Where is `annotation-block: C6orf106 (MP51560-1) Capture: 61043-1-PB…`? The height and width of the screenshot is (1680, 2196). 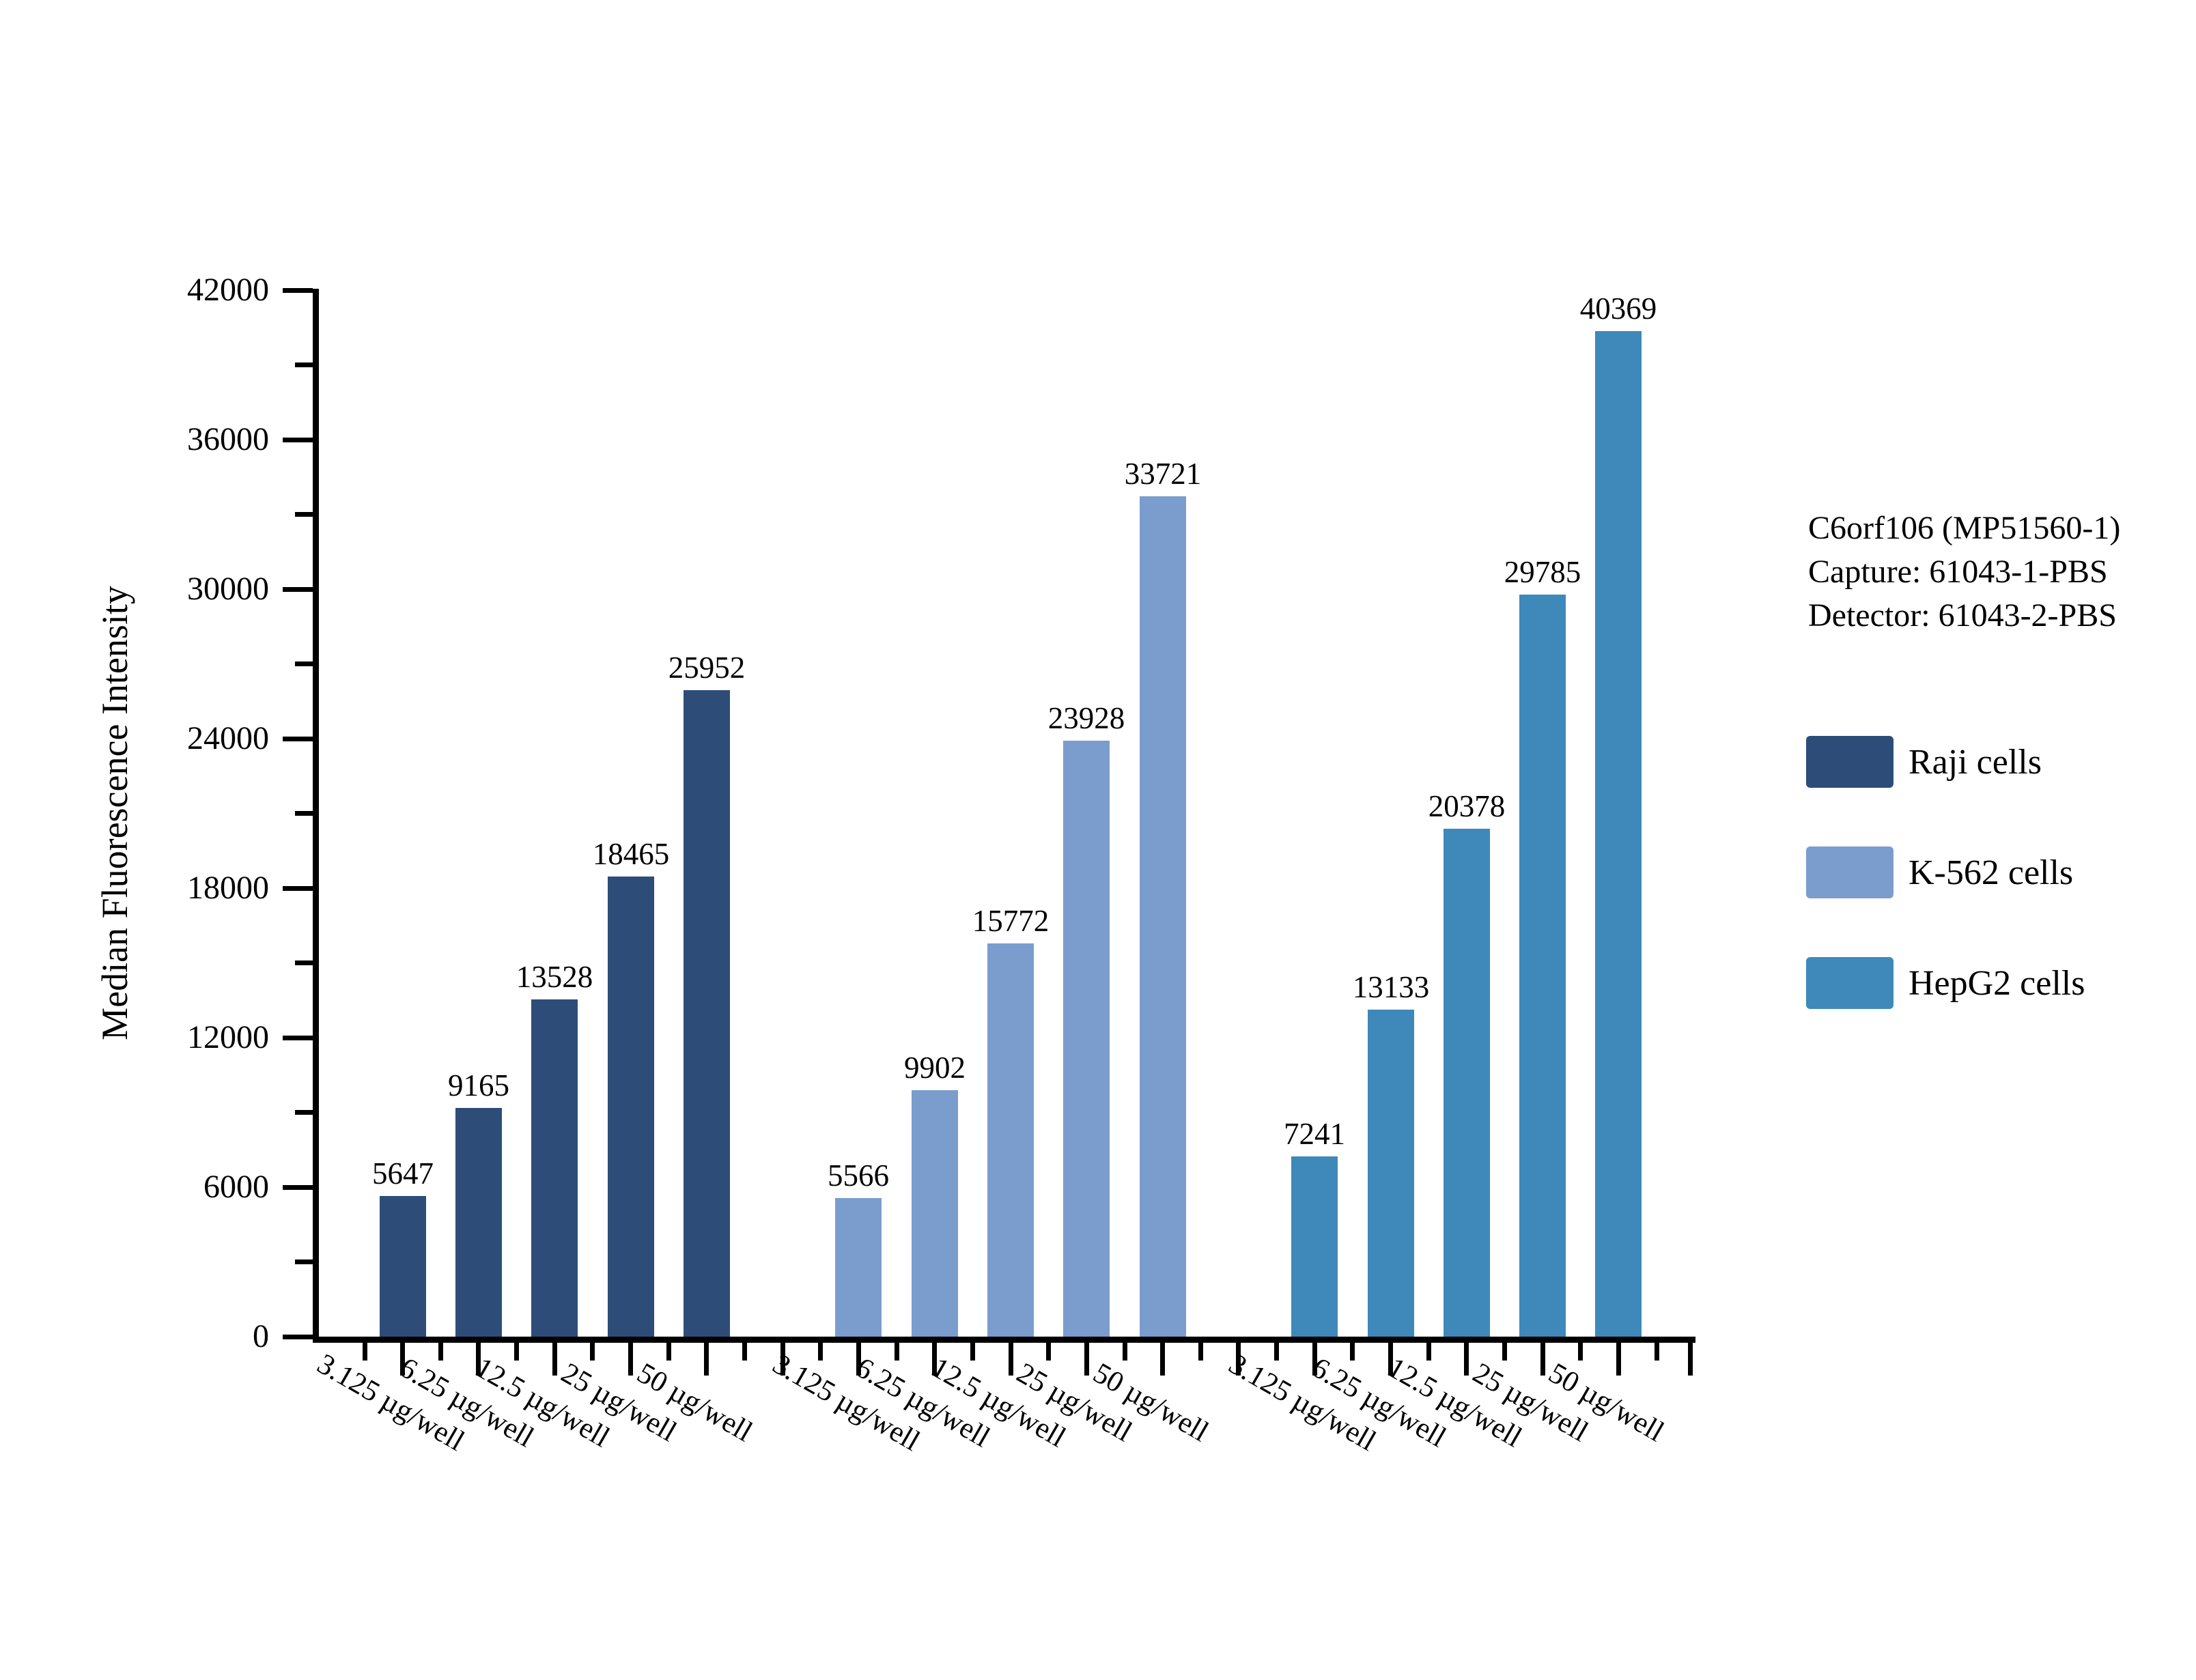 annotation-block: C6orf106 (MP51560-1) Capture: 61043-1-PB… is located at coordinates (1964, 572).